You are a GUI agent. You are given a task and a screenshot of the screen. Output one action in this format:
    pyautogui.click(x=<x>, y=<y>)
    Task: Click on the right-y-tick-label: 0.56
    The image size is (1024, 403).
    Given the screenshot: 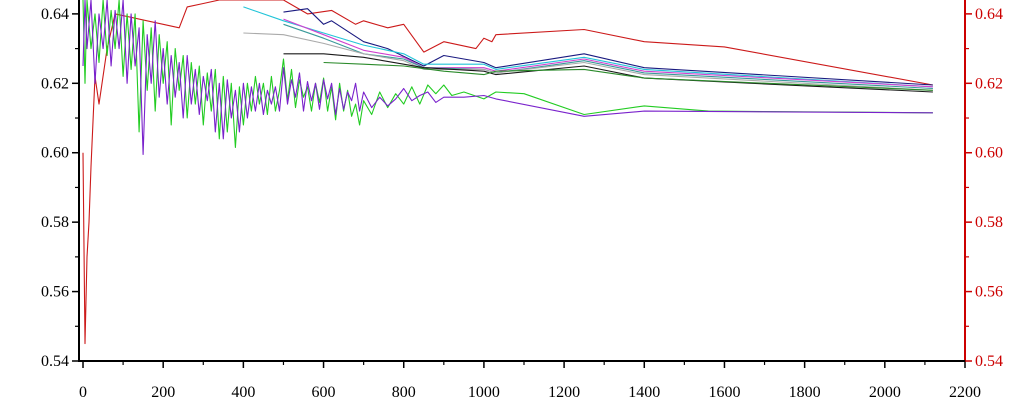 What is the action you would take?
    pyautogui.click(x=989, y=292)
    